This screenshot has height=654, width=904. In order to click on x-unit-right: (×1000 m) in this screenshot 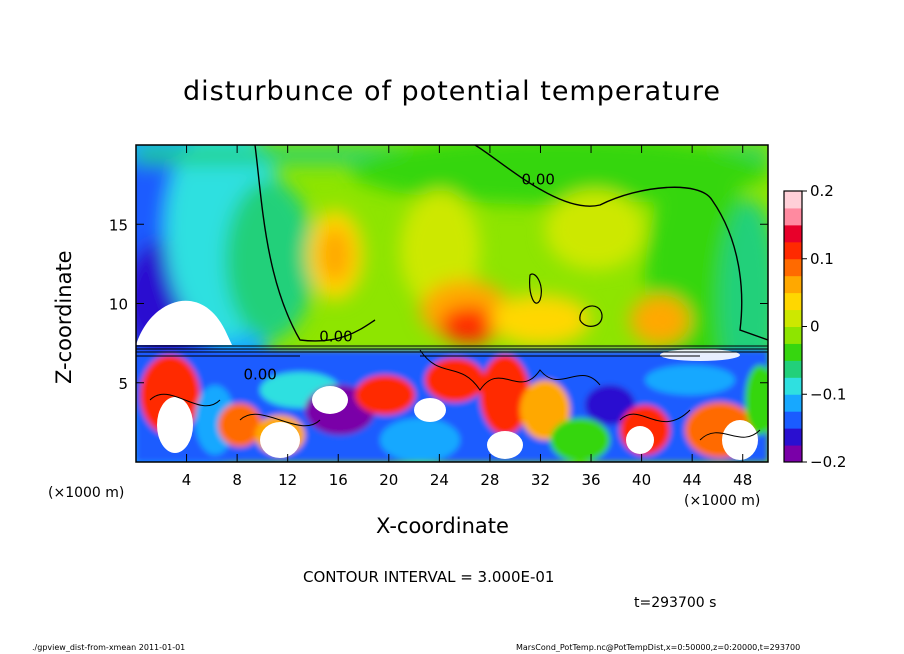, I will do `click(722, 501)`.